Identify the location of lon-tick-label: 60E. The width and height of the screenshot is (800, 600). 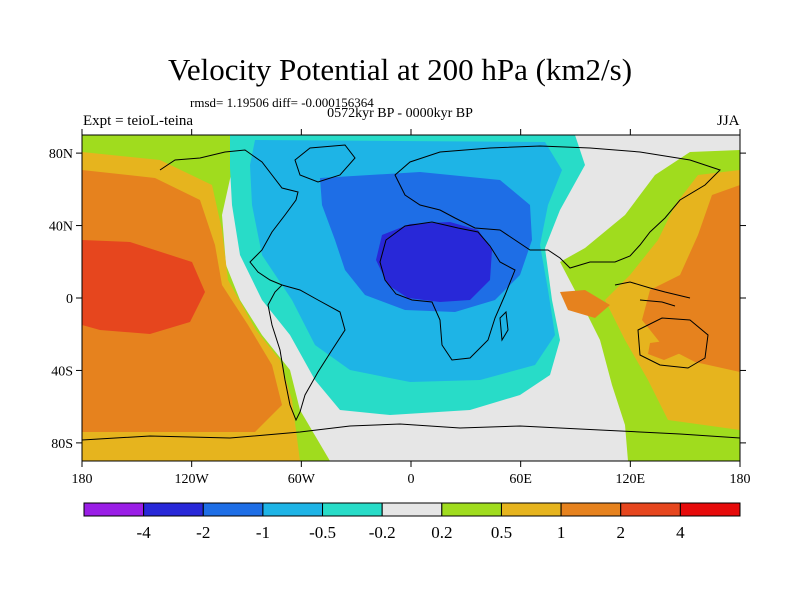
(520, 479).